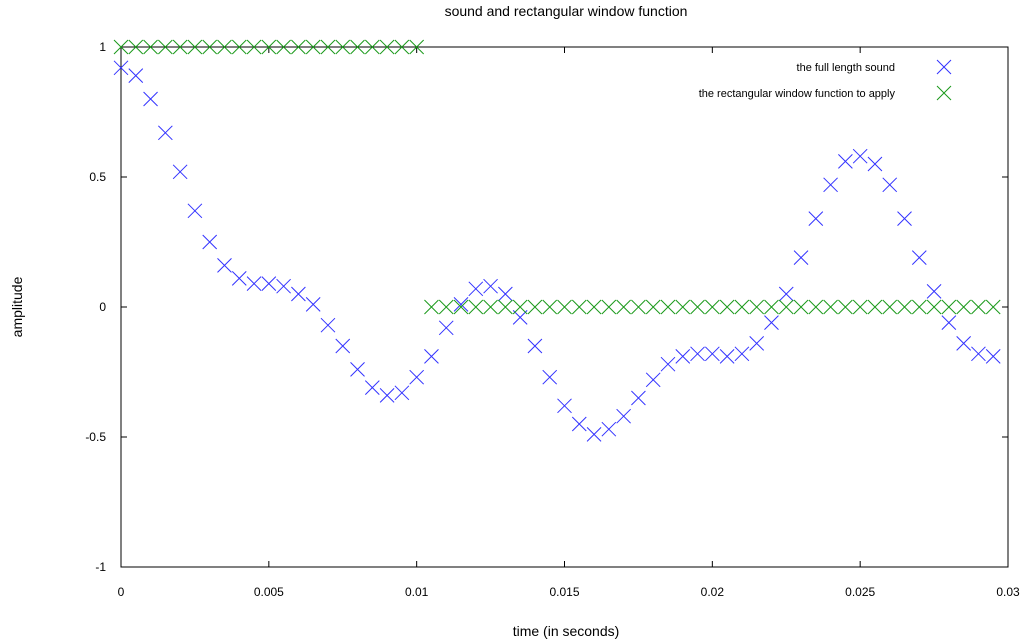  Describe the element at coordinates (417, 592) in the screenshot. I see `x-tick-label: 0.01` at that location.